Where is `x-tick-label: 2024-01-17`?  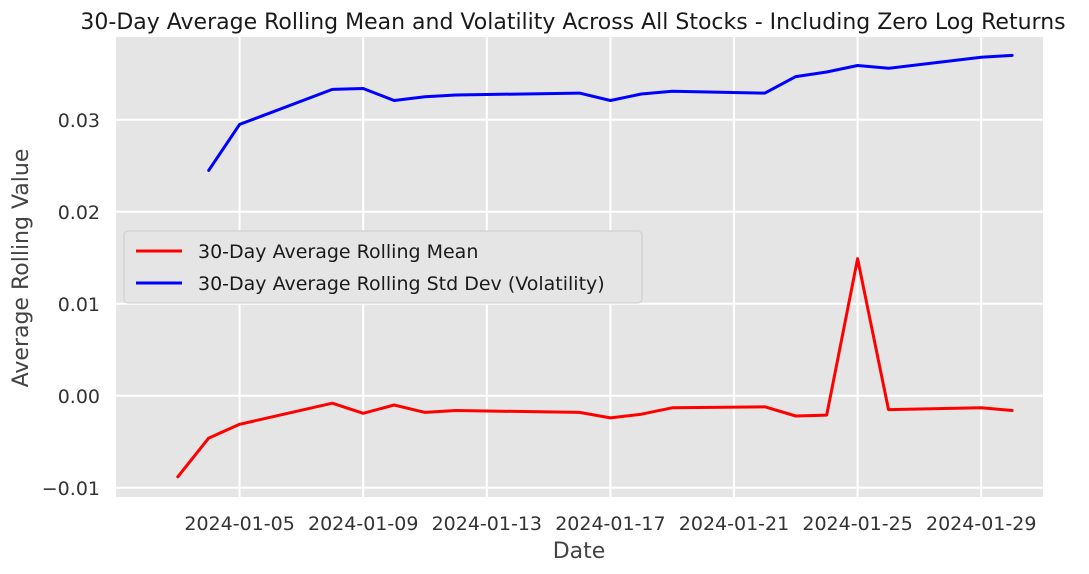 x-tick-label: 2024-01-17 is located at coordinates (610, 524).